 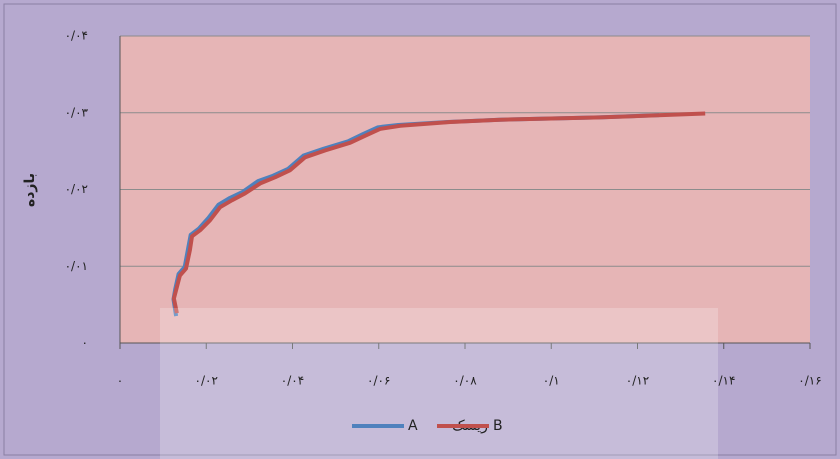 I want to click on y-tick-label: ۰/۰۱, so click(x=76, y=266).